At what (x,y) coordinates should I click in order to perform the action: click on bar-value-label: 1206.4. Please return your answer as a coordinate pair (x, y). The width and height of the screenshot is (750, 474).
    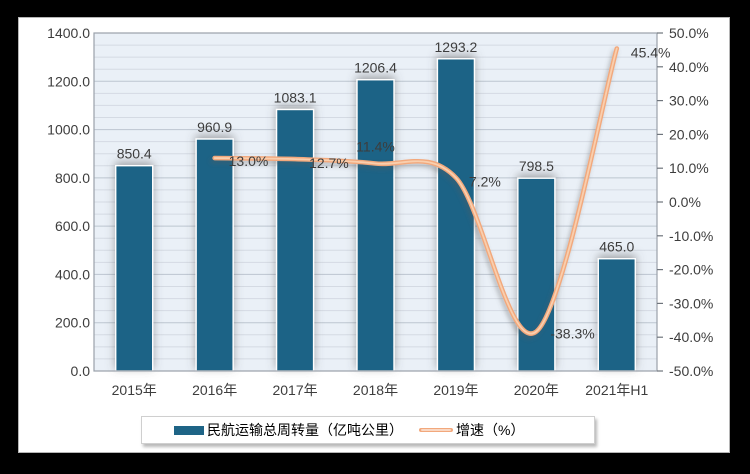
    Looking at the image, I should click on (375, 68).